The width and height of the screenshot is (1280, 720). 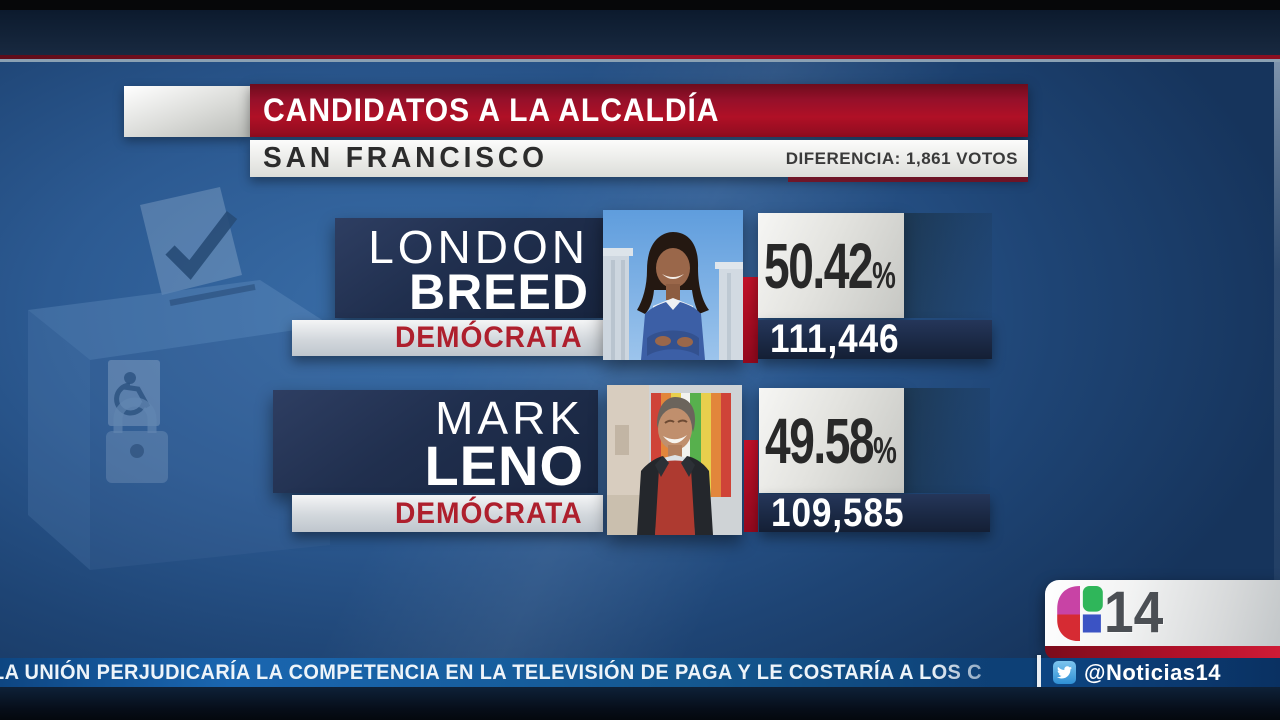 I want to click on votes-bar-leno: 109,585, so click(x=874, y=513).